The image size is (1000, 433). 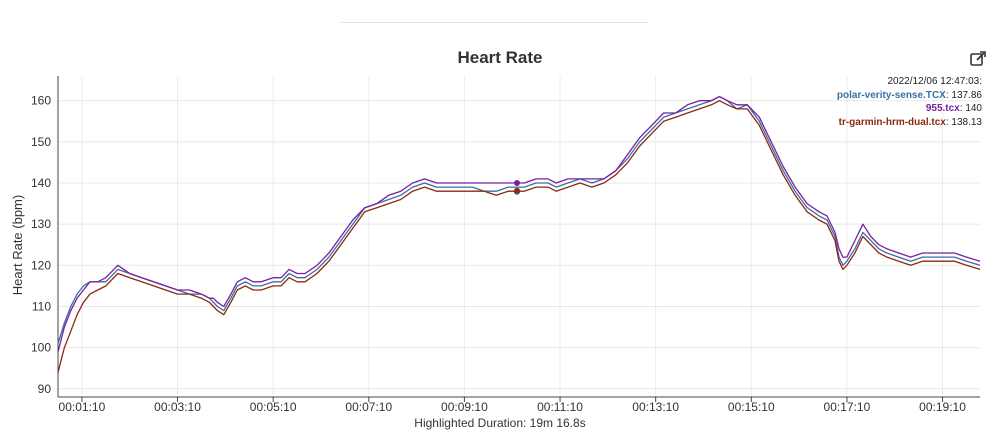 What do you see at coordinates (847, 407) in the screenshot?
I see `x-tick-label: 00:17:10` at bounding box center [847, 407].